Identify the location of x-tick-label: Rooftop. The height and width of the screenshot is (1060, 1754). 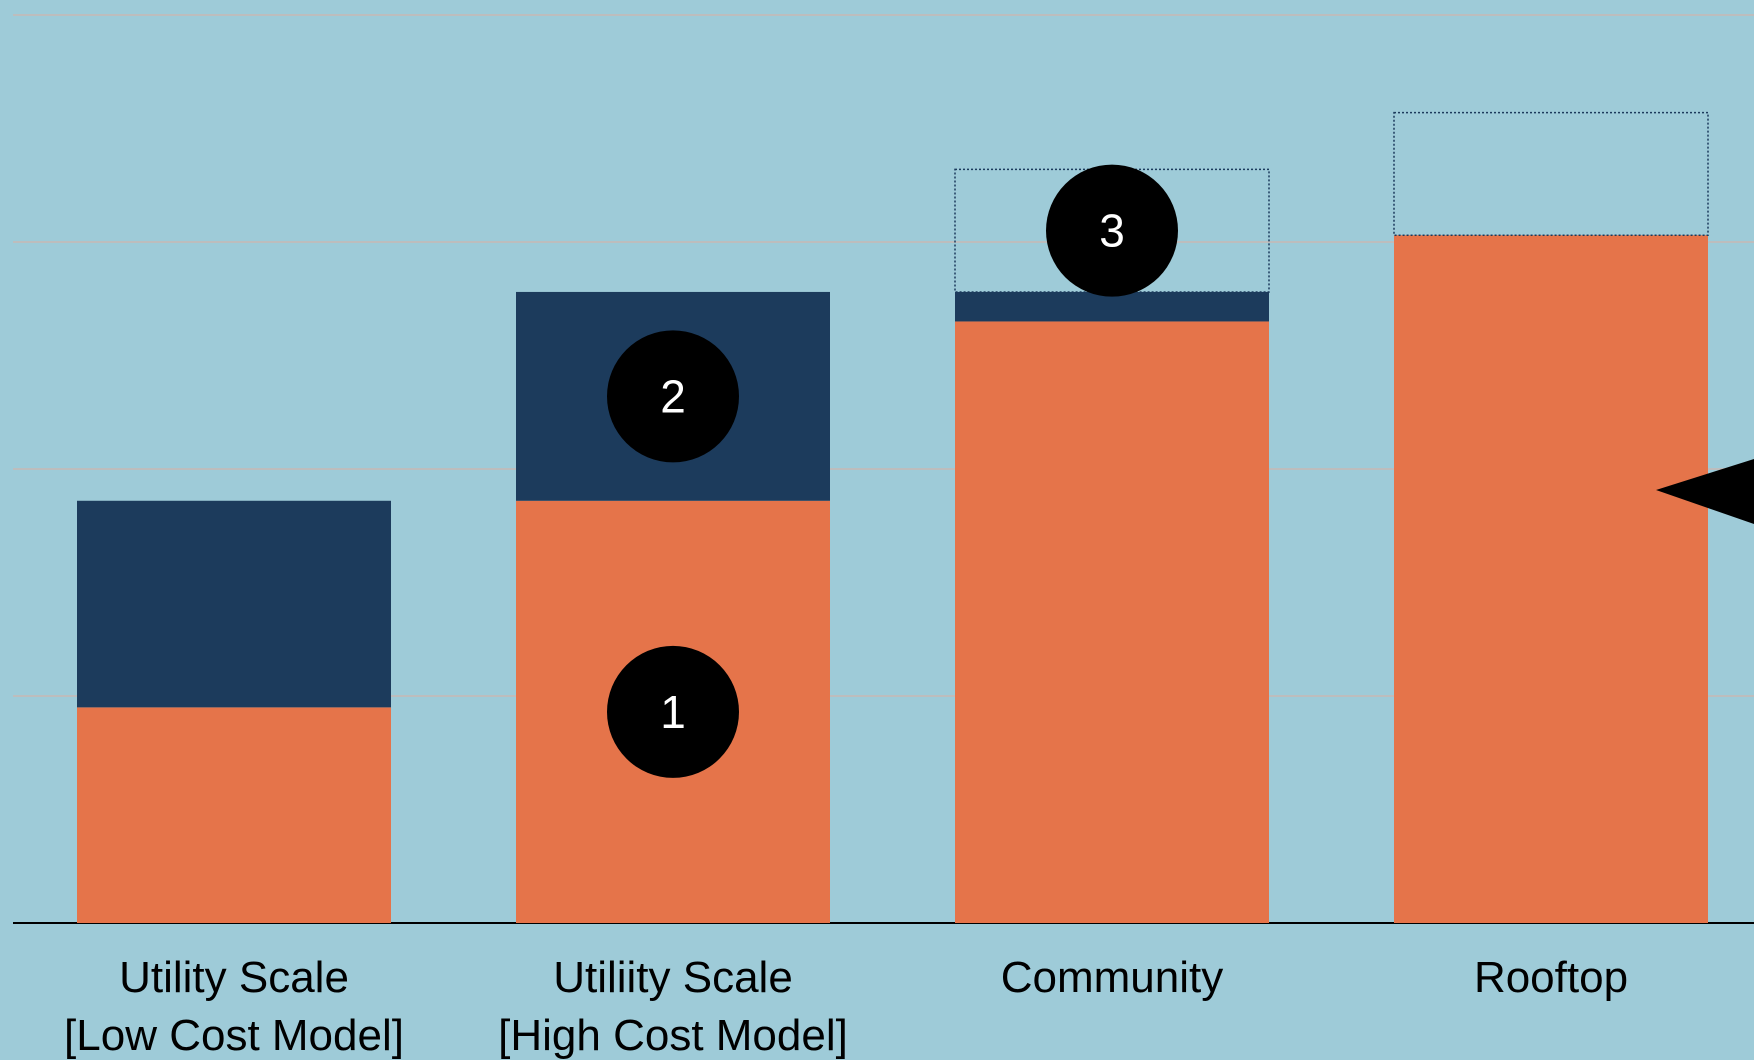
(1551, 977).